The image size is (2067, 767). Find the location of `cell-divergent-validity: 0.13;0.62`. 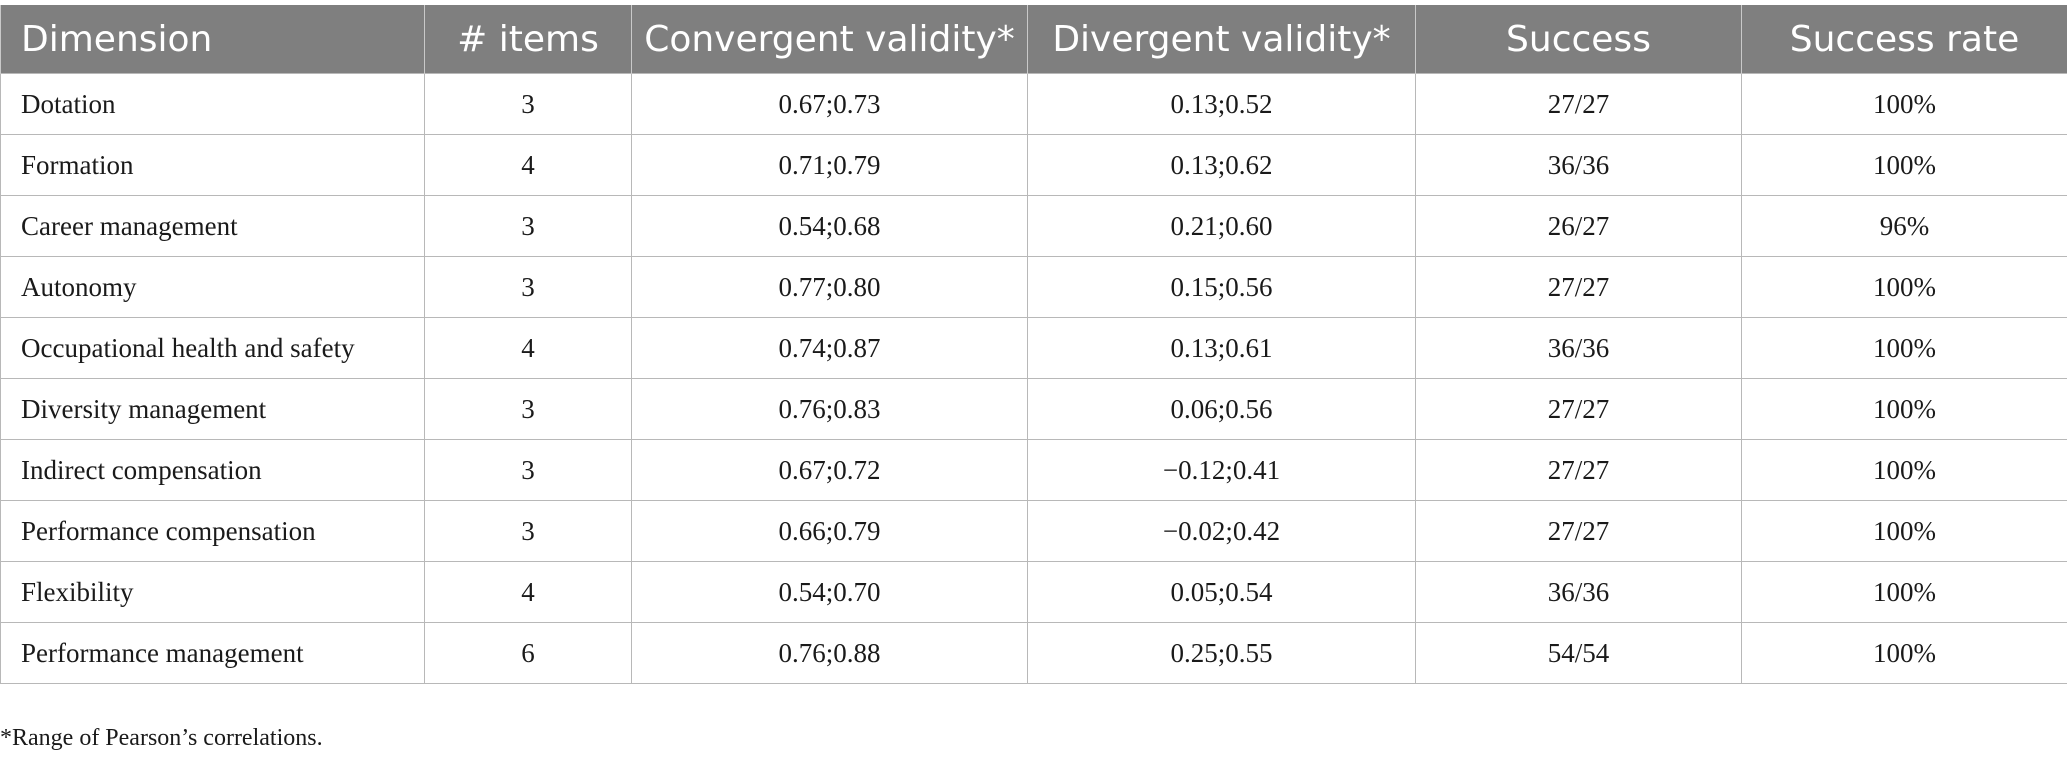

cell-divergent-validity: 0.13;0.62 is located at coordinates (1221, 165).